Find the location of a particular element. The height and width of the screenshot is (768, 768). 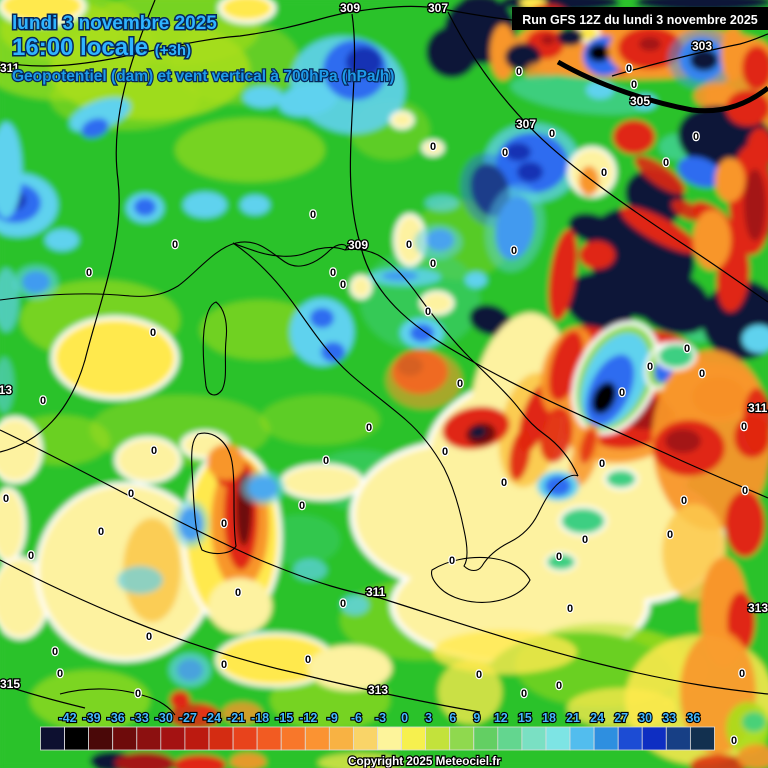

svg-text: -6 is located at coordinates (356, 718).